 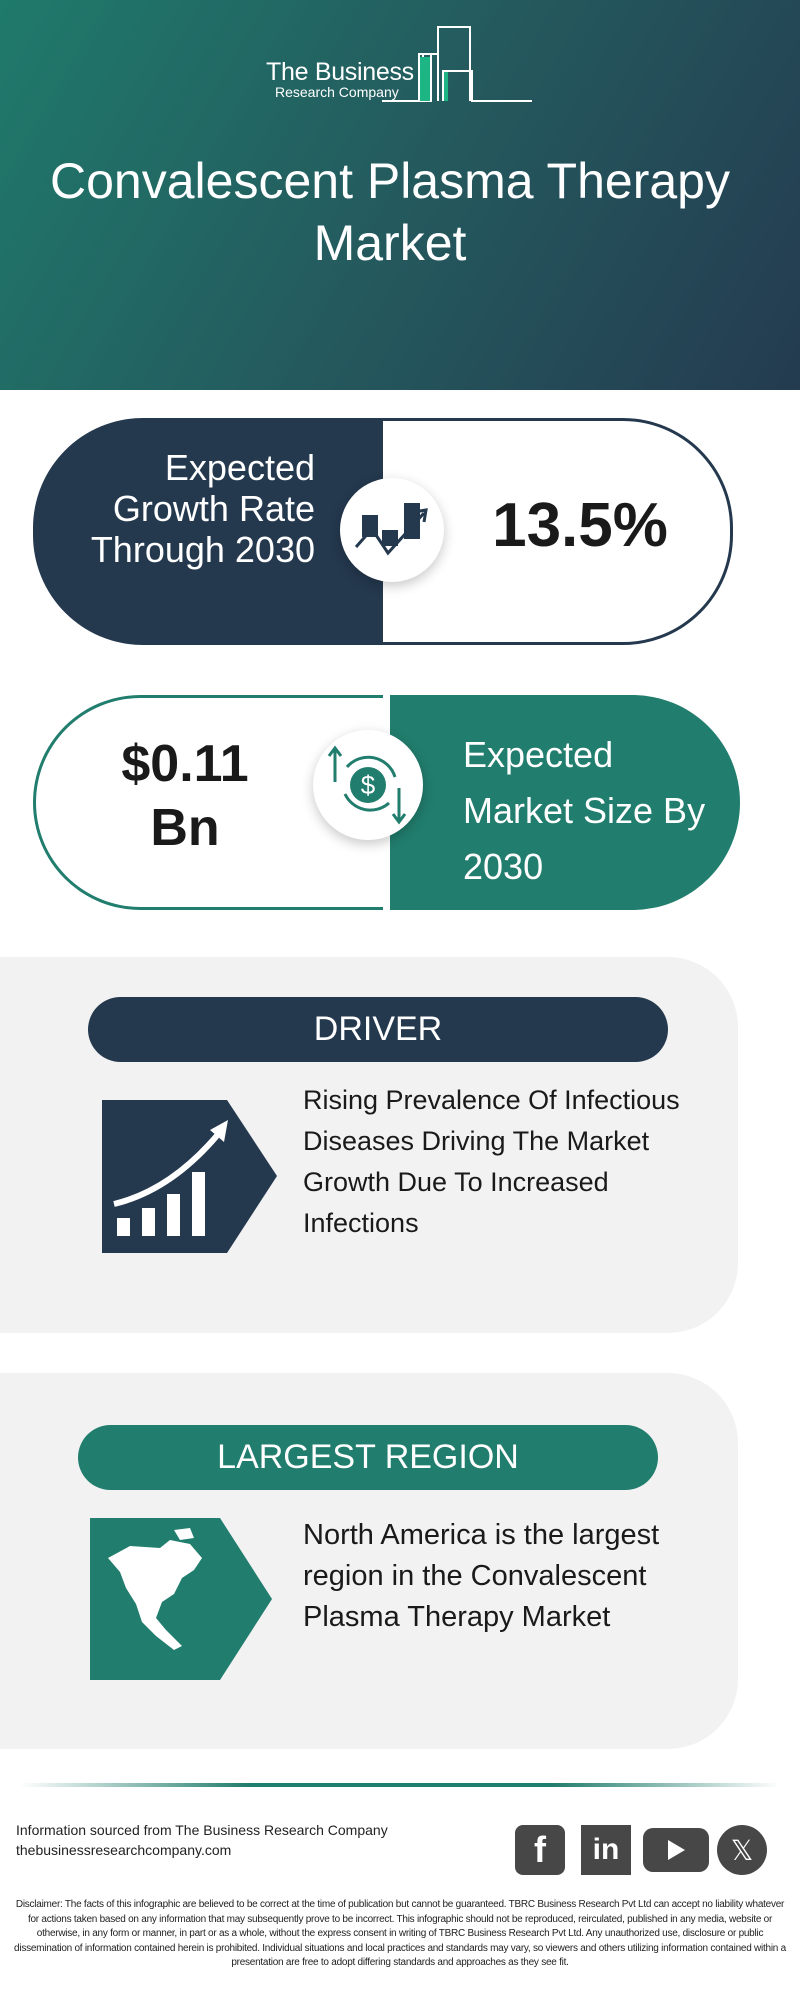 What do you see at coordinates (676, 1850) in the screenshot?
I see `youtube-icon` at bounding box center [676, 1850].